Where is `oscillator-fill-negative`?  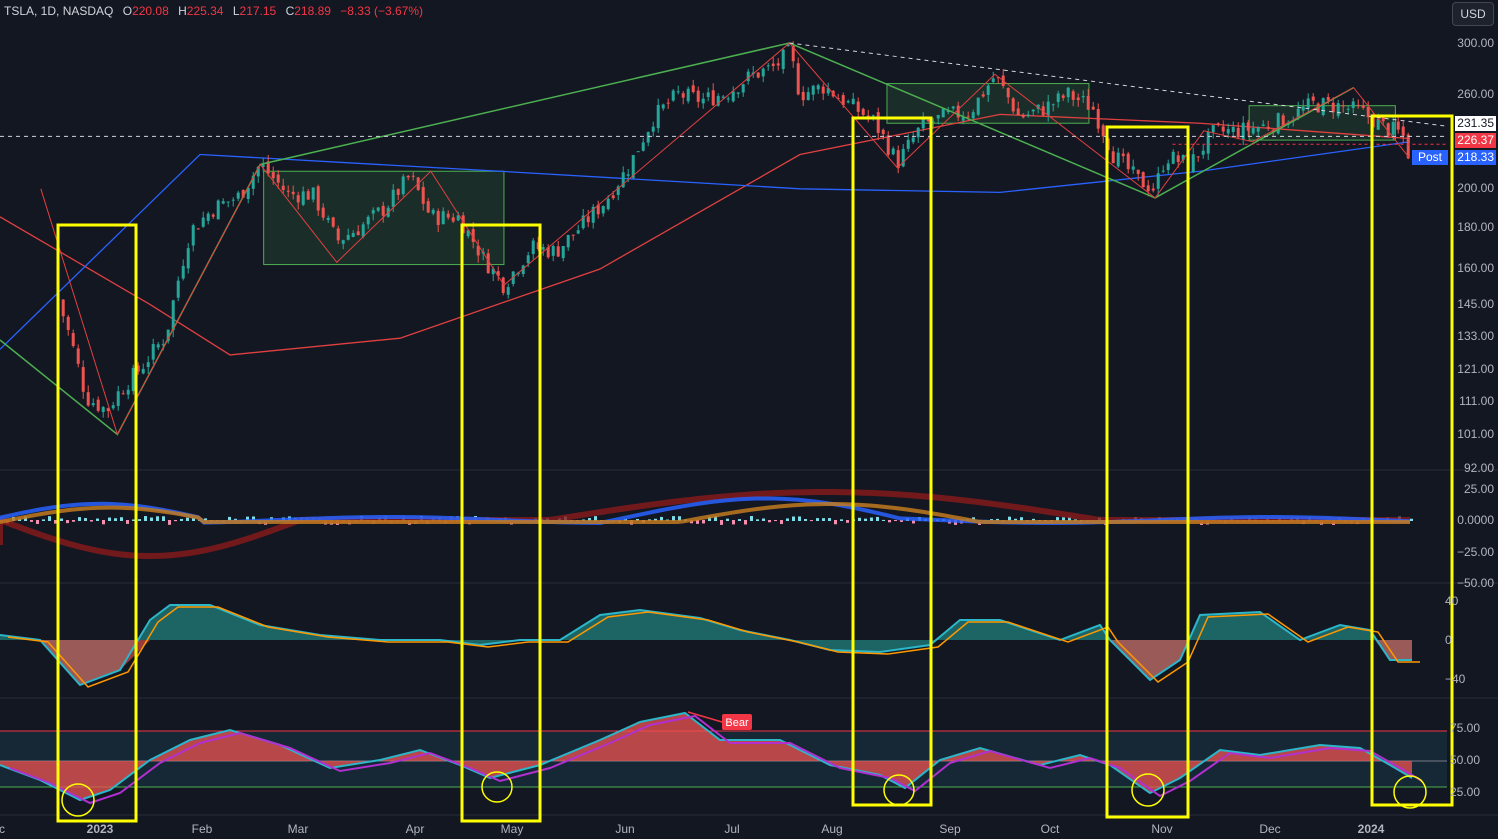 oscillator-fill-negative is located at coordinates (1393, 650).